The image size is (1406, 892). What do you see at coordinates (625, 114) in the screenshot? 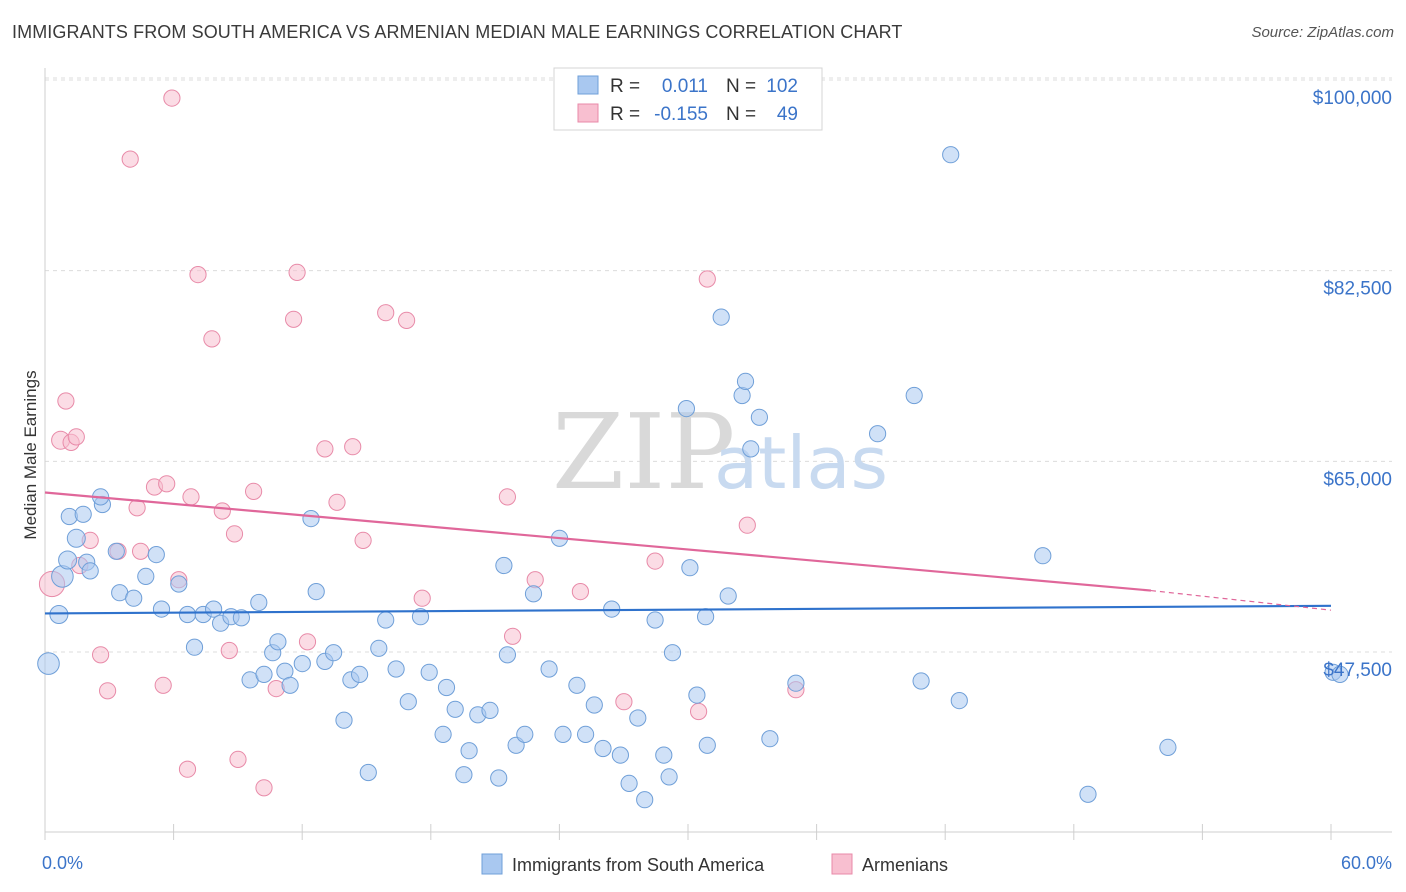
I see `stats-r-label-pink: R =` at bounding box center [625, 114].